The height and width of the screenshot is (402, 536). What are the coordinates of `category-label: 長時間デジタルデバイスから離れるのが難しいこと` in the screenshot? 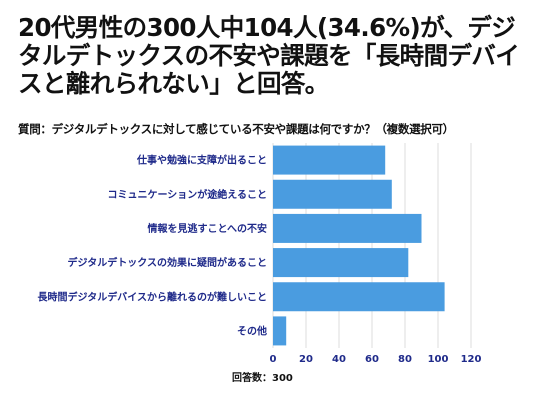 It's located at (153, 296).